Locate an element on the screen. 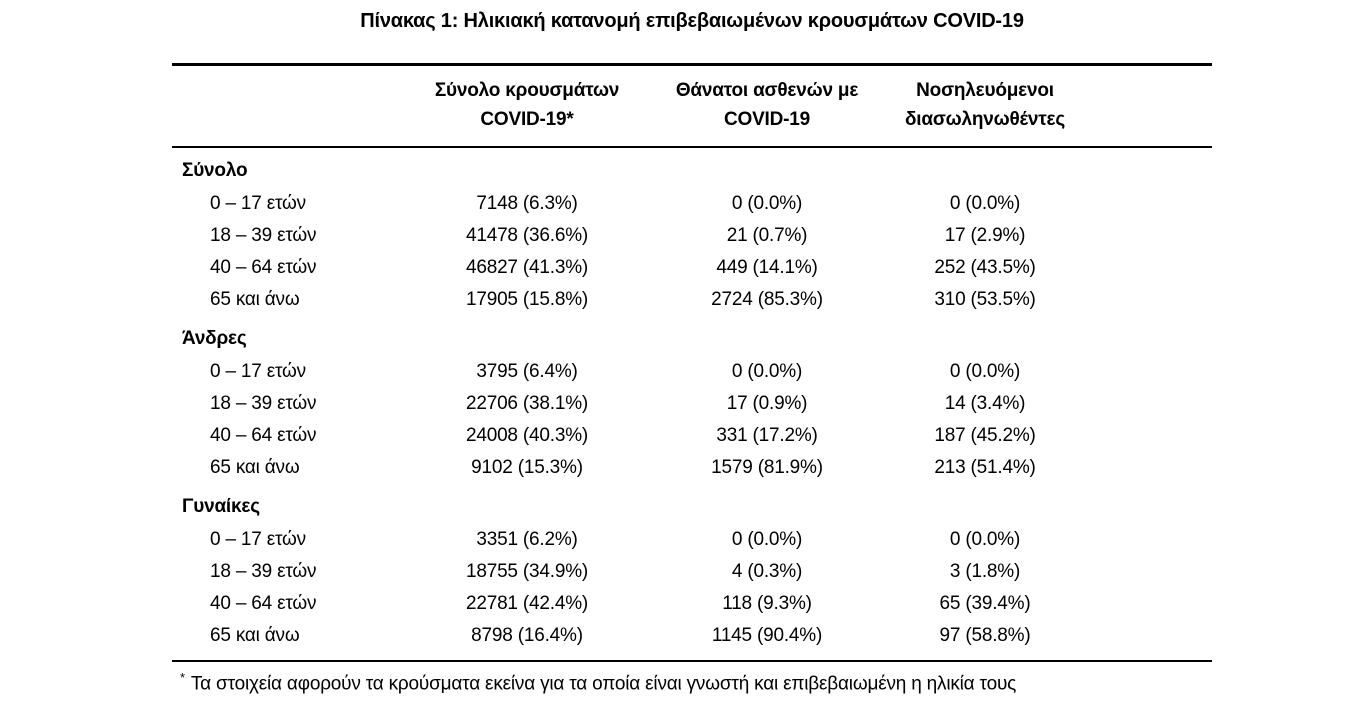 This screenshot has height=716, width=1350. deaths-cell: 2724 (85.3%) is located at coordinates (767, 299).